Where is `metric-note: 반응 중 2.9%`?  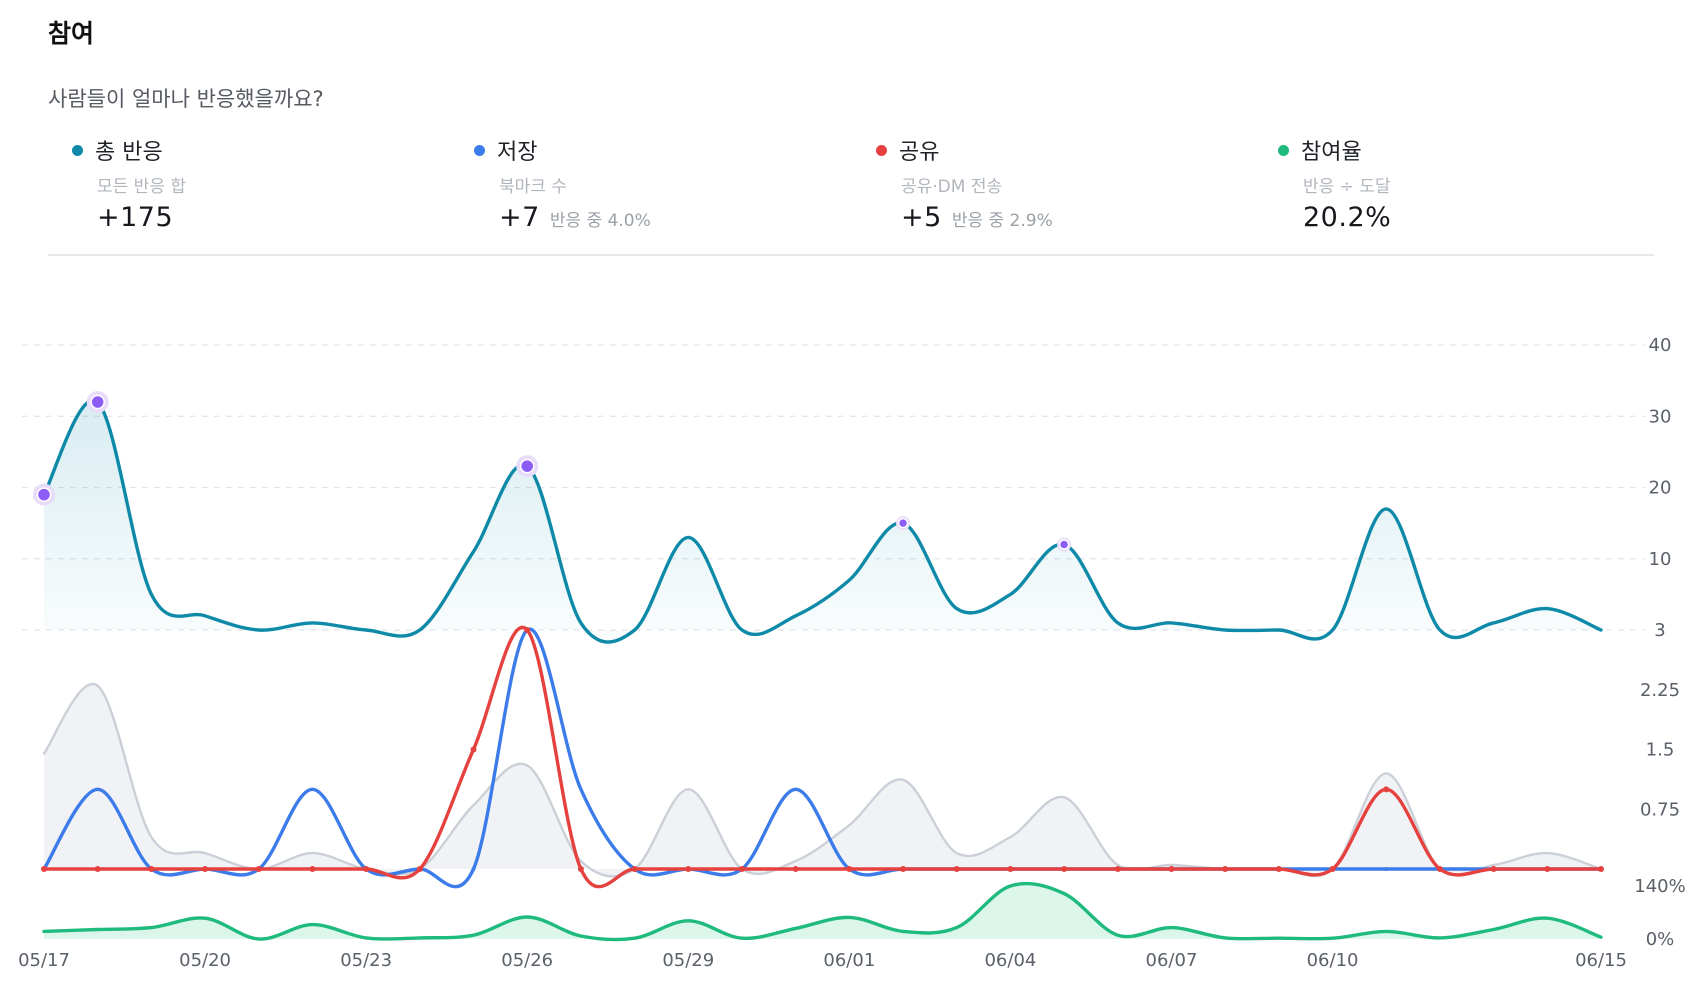 metric-note: 반응 중 2.9% is located at coordinates (1002, 221).